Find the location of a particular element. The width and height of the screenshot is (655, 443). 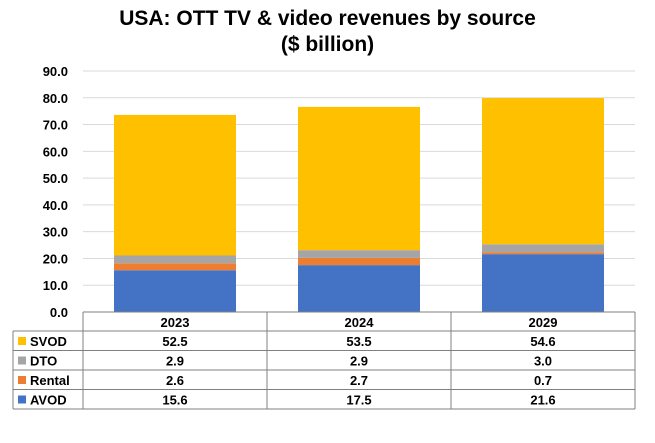

table-value: 52.5 is located at coordinates (174, 341).